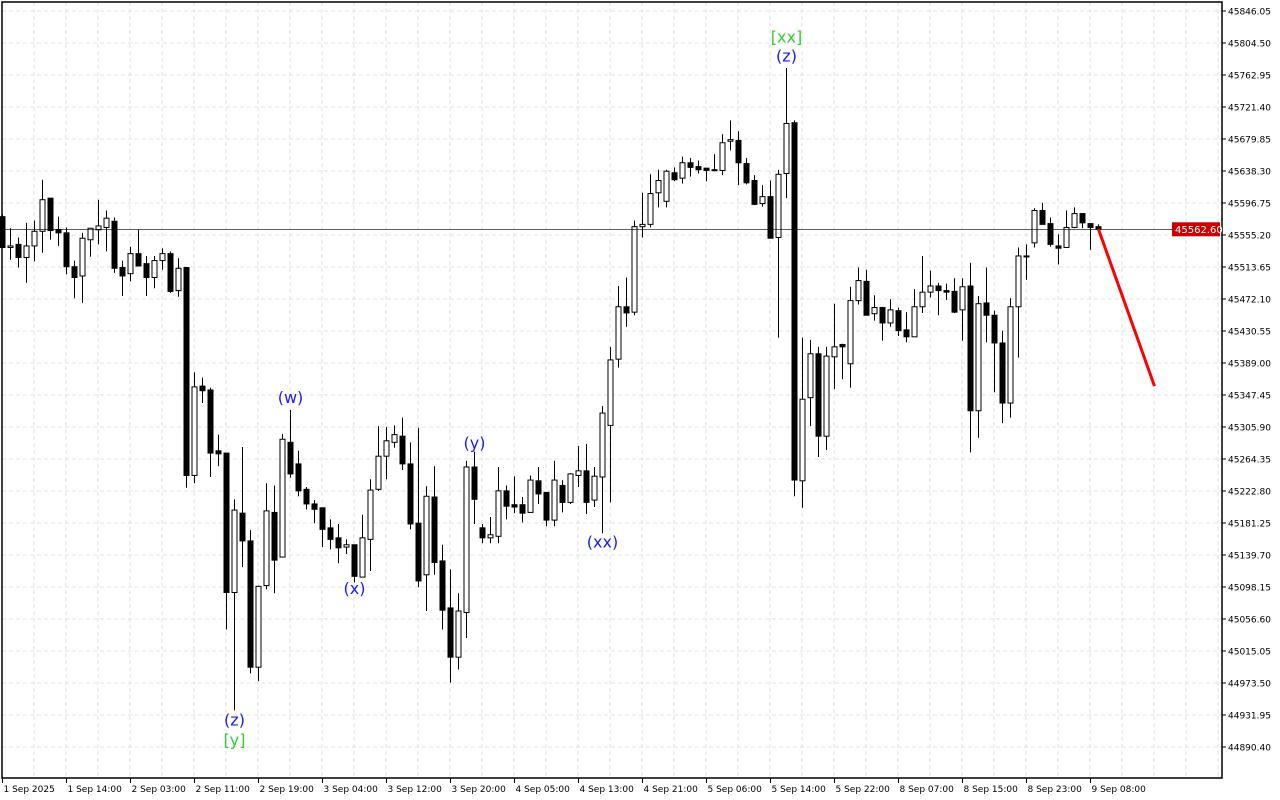  Describe the element at coordinates (1249, 45) in the screenshot. I see `y-tick-label: 45804.50` at that location.